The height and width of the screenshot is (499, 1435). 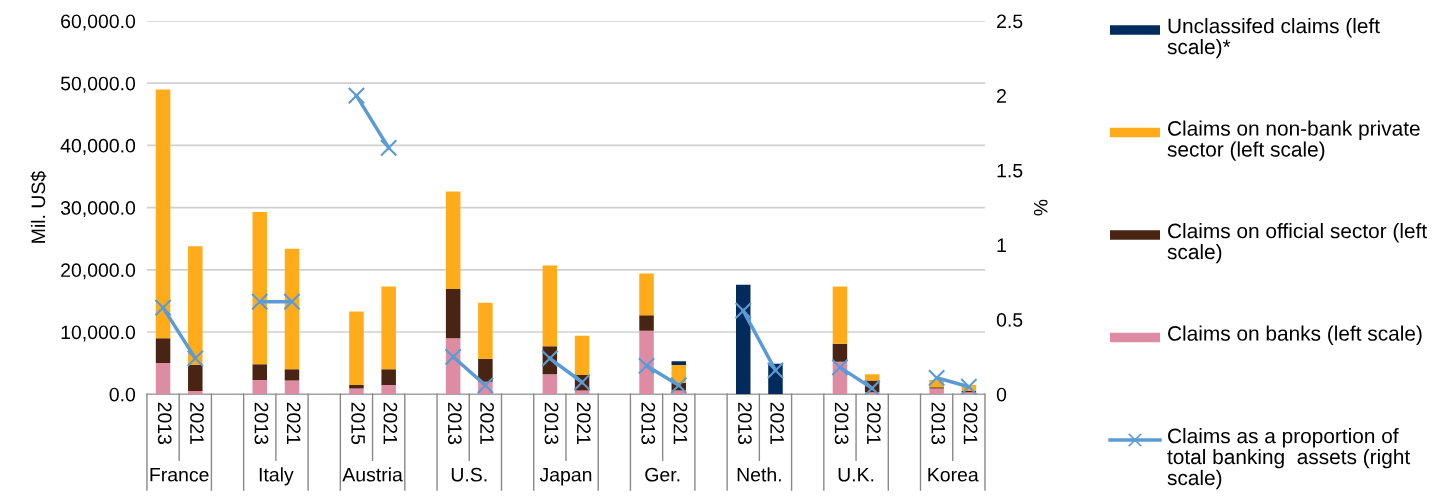 I want to click on y-tick-label: 60,000.0, so click(x=98, y=22).